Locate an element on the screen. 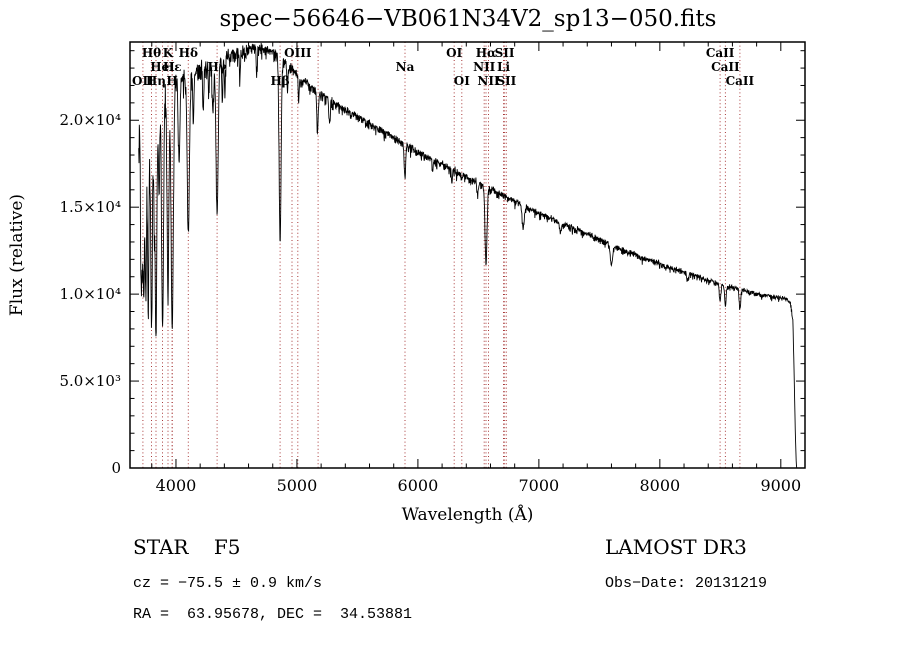 The width and height of the screenshot is (900, 649). line-label-H: H is located at coordinates (171, 81).